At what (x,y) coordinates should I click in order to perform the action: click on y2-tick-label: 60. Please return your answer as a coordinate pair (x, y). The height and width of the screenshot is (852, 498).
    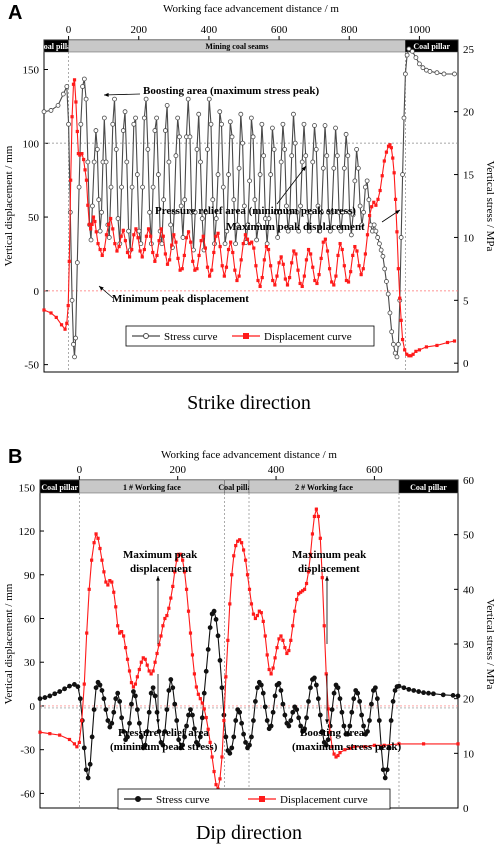
    Looking at the image, I should click on (469, 481).